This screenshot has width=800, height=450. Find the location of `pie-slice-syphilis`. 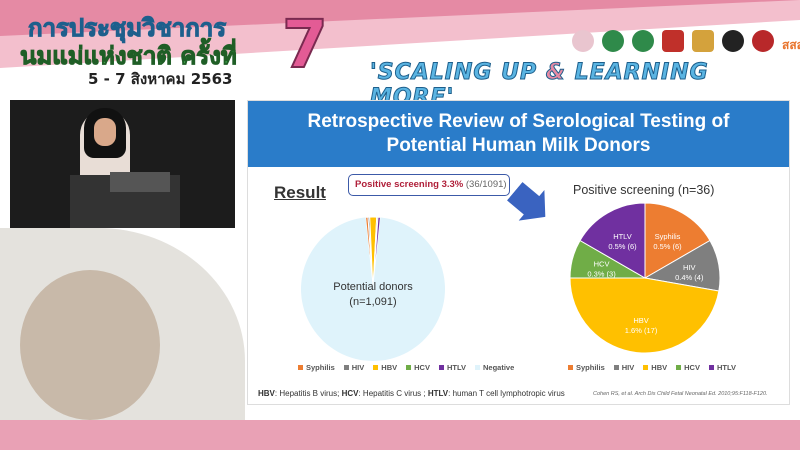

pie-slice-syphilis is located at coordinates (677, 240).